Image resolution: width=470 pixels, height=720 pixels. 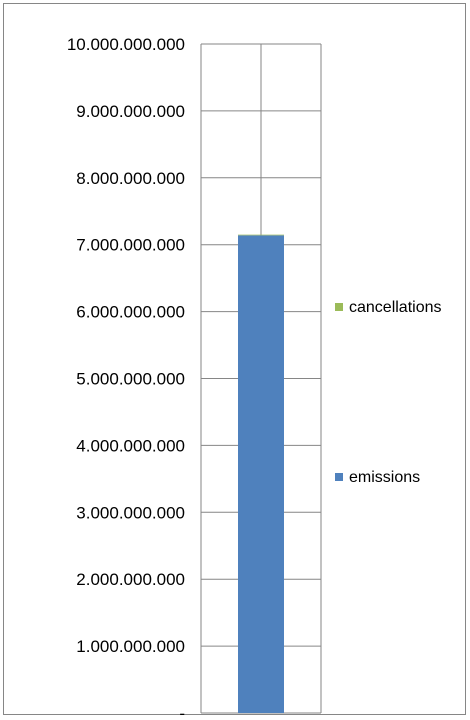 I want to click on y-tick-label: 10.000.000.000, so click(x=126, y=44).